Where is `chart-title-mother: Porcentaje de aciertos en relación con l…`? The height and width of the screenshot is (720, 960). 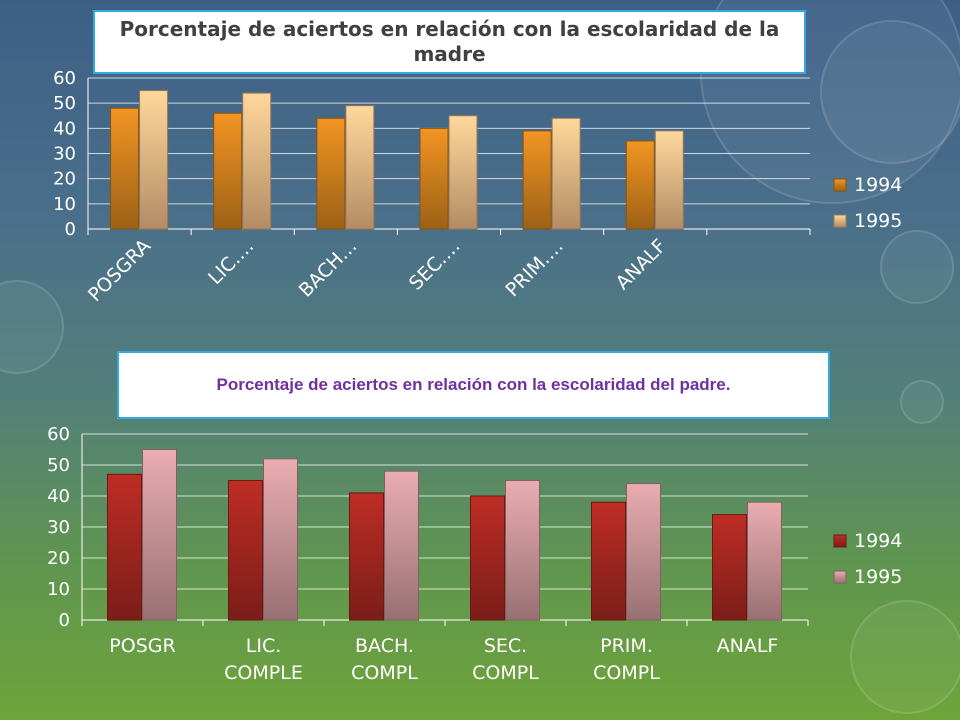 chart-title-mother: Porcentaje de aciertos en relación con l… is located at coordinates (449, 42).